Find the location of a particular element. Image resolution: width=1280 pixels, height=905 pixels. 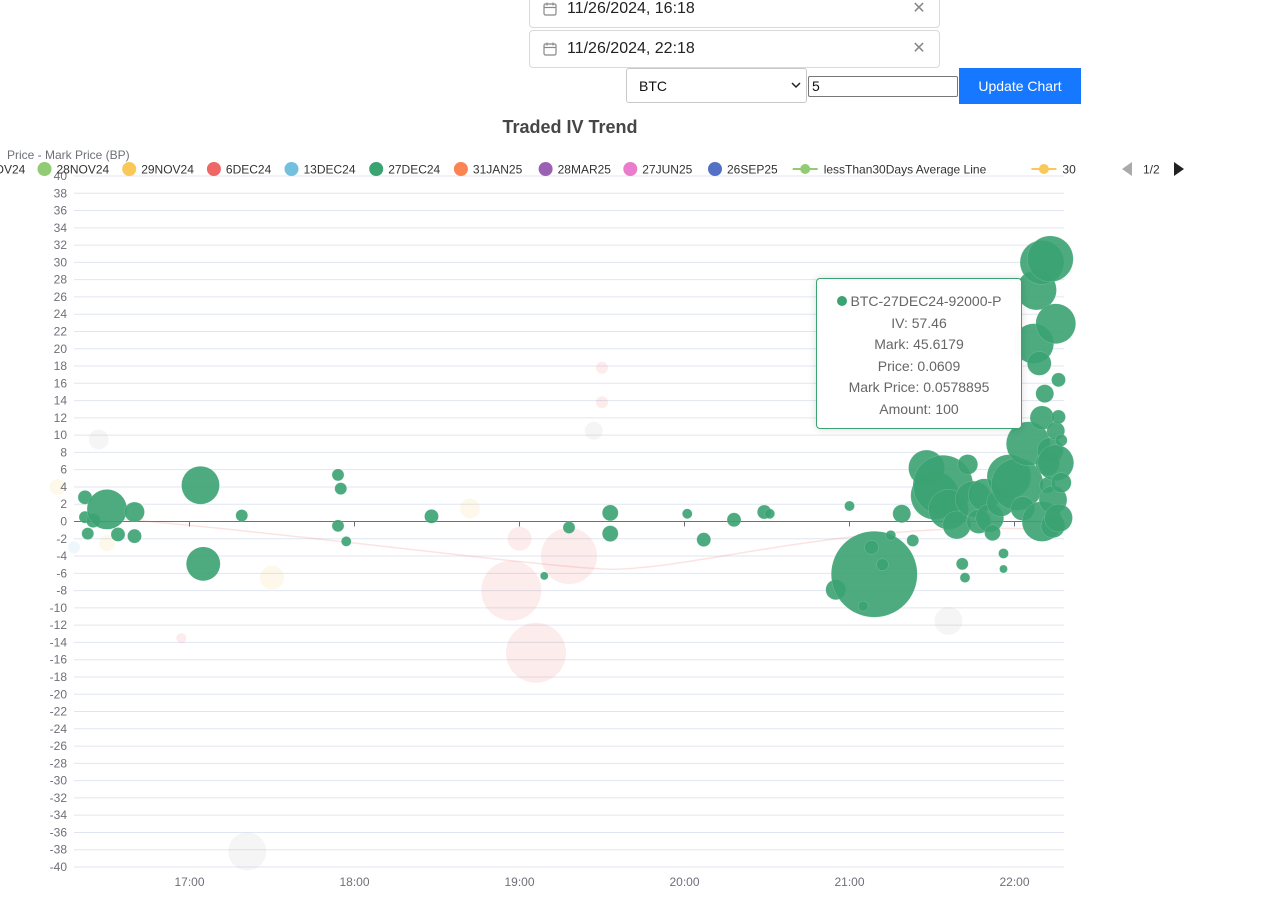

y-tick-label: -18 is located at coordinates (59, 677).